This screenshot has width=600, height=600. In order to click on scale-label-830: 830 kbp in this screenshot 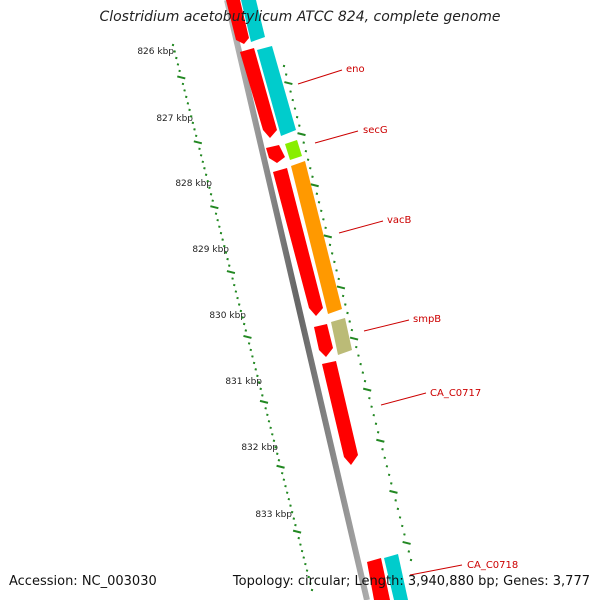, I will do `click(227, 316)`.